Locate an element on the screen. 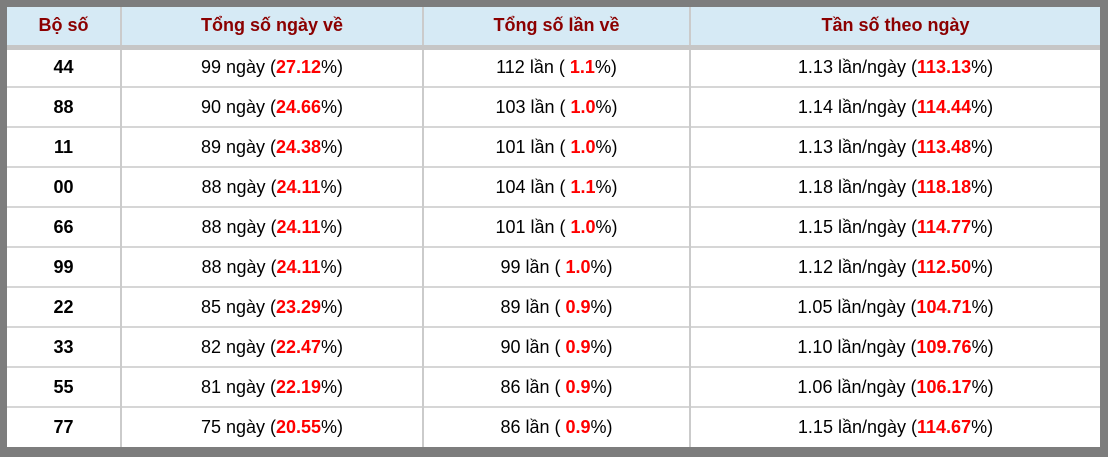 The width and height of the screenshot is (1108, 457). times-text: 103 lần ( is located at coordinates (533, 106).